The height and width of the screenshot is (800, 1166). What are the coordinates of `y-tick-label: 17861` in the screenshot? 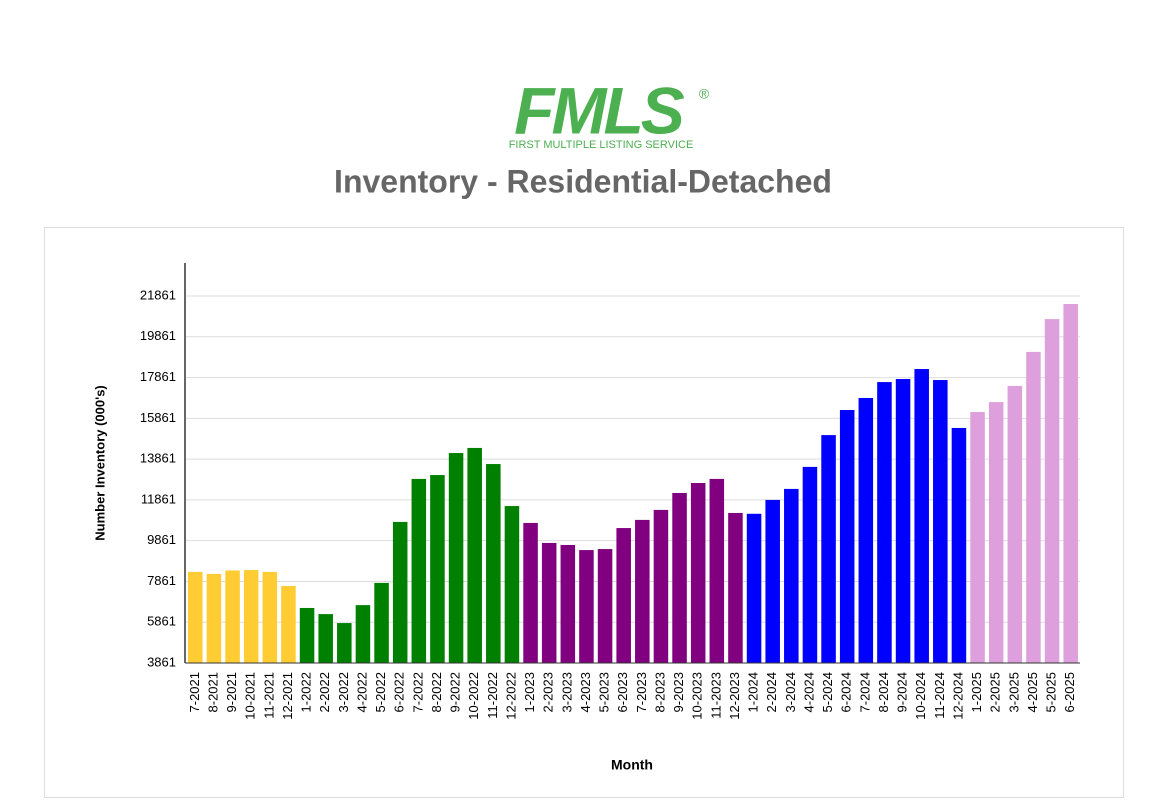 It's located at (158, 376).